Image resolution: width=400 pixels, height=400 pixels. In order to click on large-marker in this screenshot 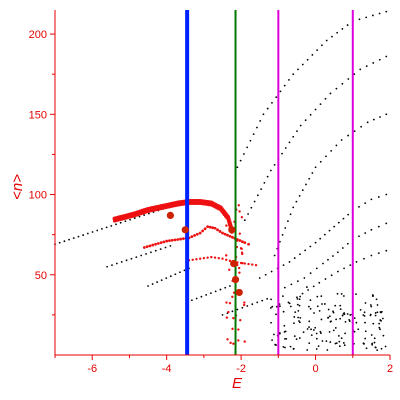, I will do `click(232, 230)`.